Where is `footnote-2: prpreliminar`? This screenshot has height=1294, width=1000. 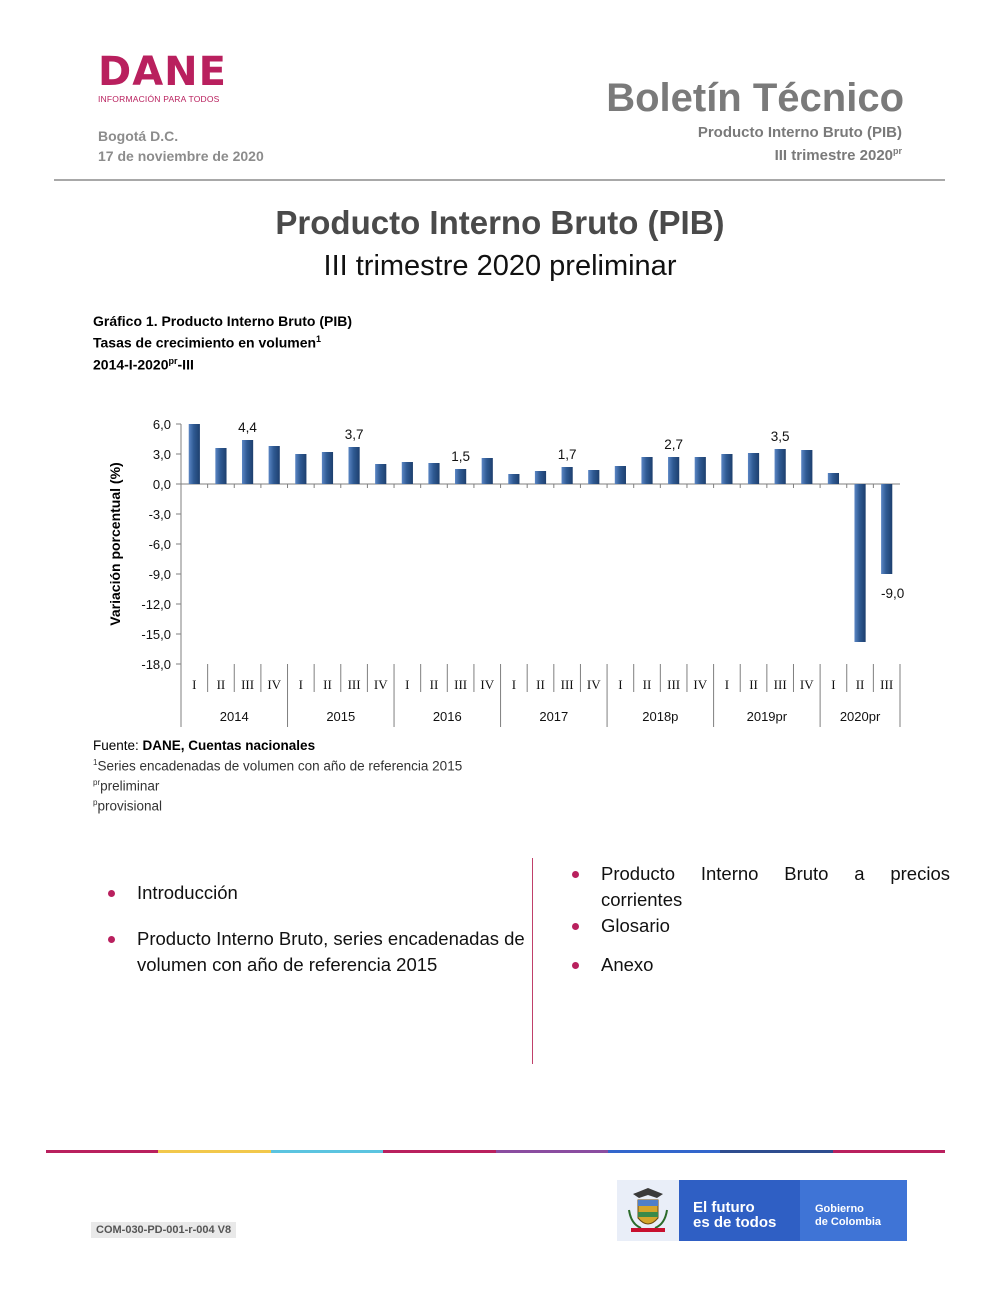
footnote-2: prpreliminar is located at coordinates (126, 786).